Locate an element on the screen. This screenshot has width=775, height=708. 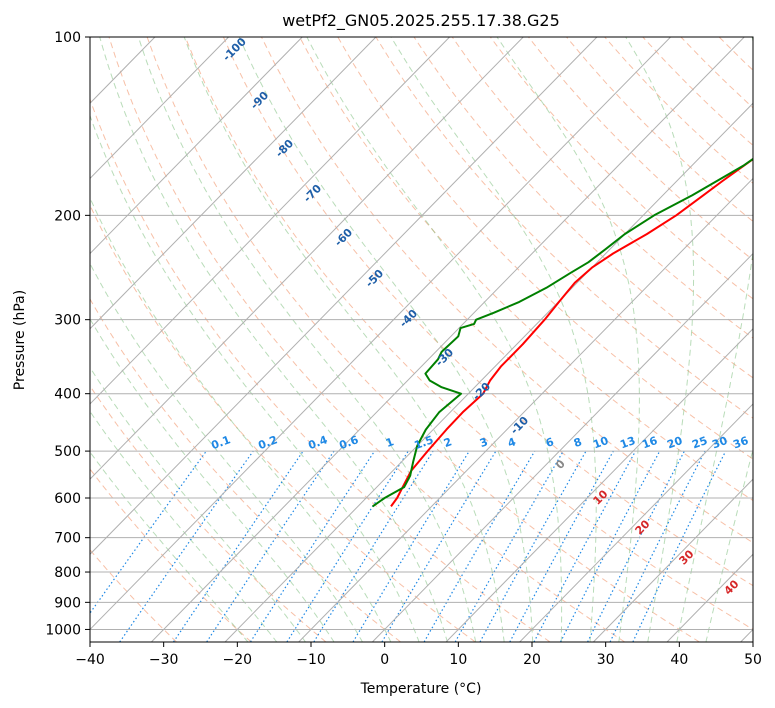
y-tick-label: 300 is located at coordinates (67, 321).